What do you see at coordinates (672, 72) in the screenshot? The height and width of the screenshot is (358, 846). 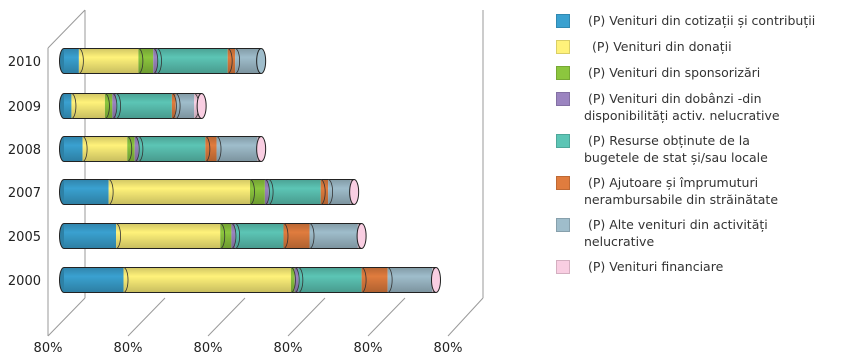 I see `legend-label: (P) Venituri din sponsorizări` at bounding box center [672, 72].